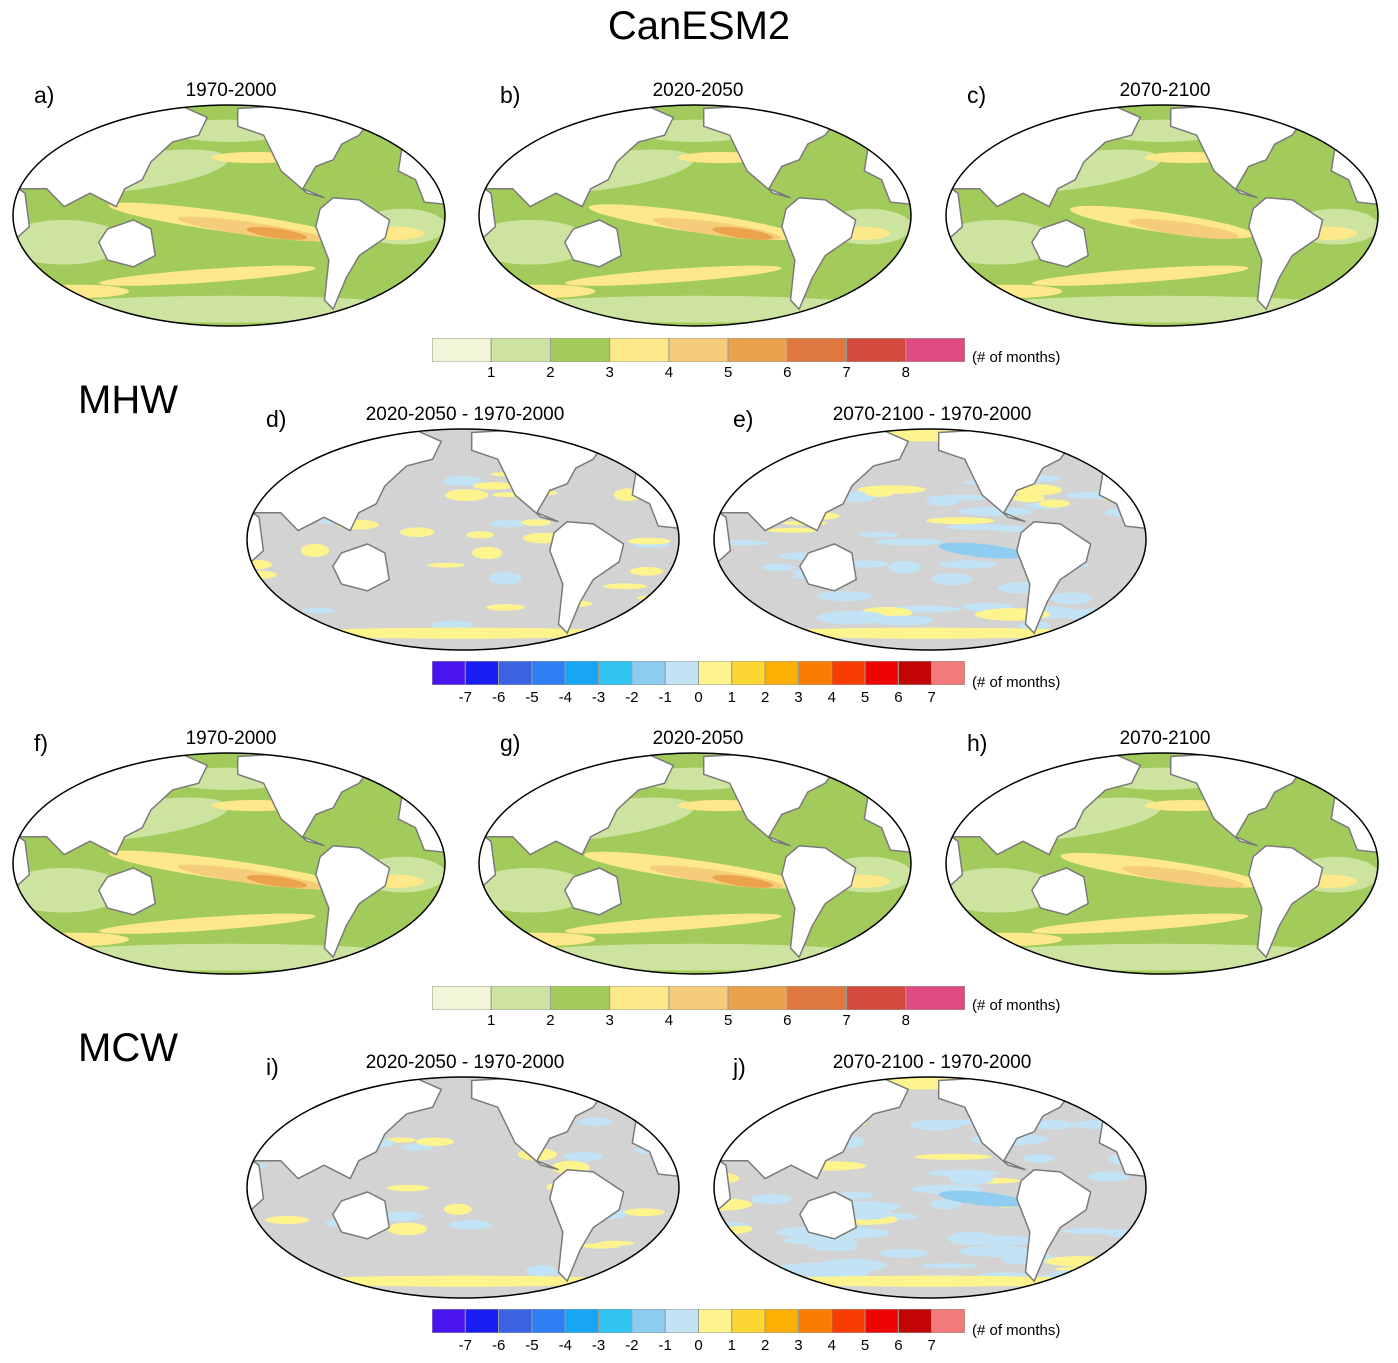 The image size is (1398, 1363). Describe the element at coordinates (465, 1062) in the screenshot. I see `panel-title: 2020-2050 - 1970-2000` at that location.